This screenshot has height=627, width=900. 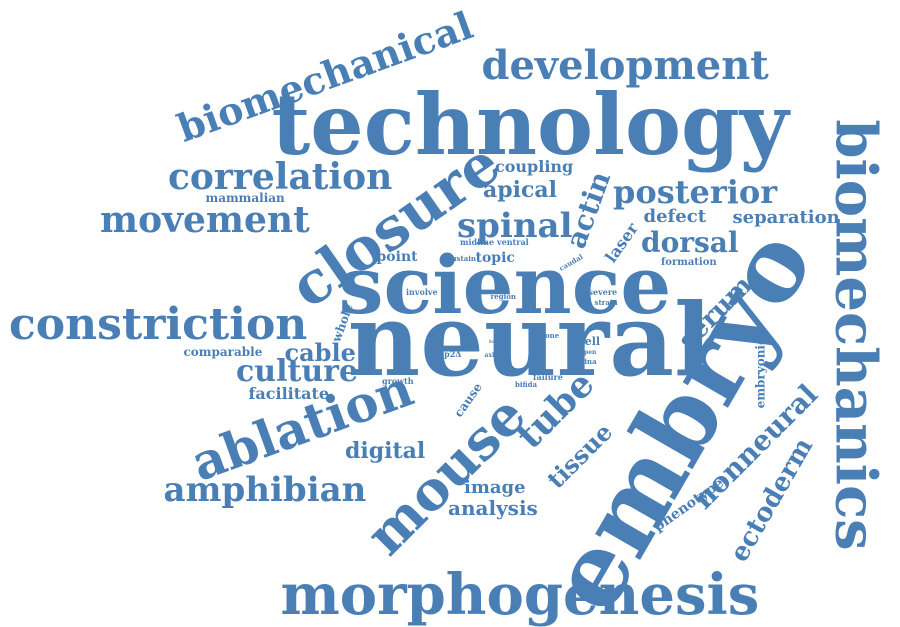 I want to click on word-amphibian: amphibian, so click(x=265, y=490).